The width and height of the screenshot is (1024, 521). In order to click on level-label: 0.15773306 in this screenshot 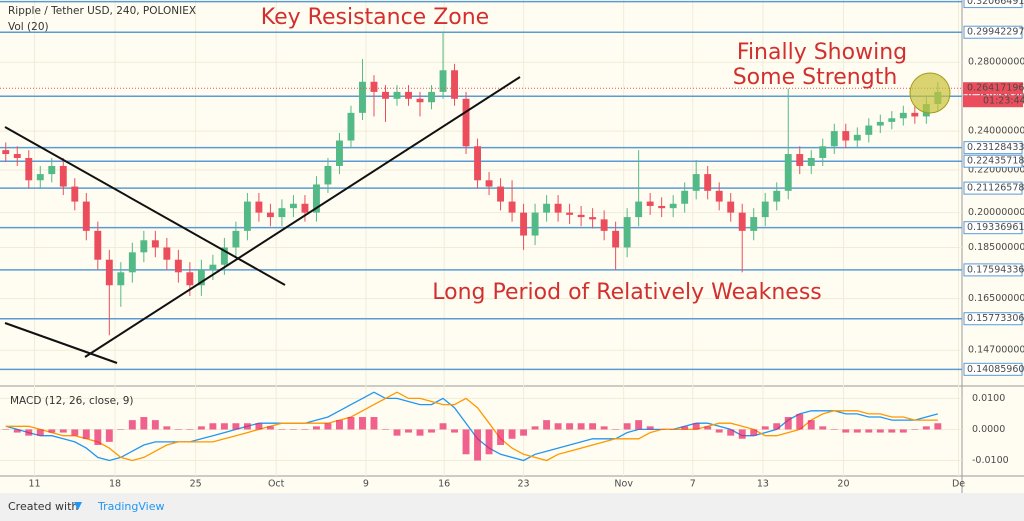, I will do `click(995, 318)`.